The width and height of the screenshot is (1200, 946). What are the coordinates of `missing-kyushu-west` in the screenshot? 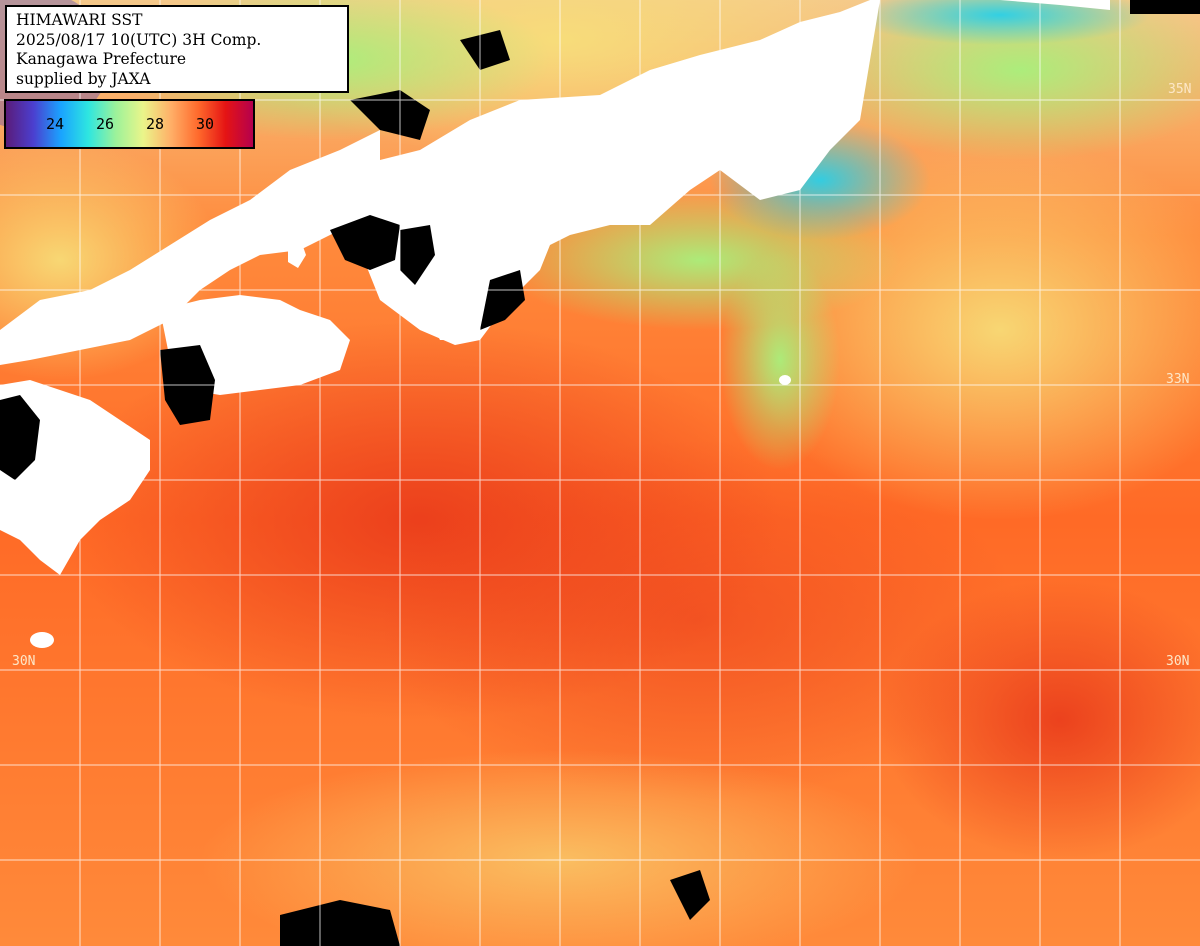 It's located at (20, 437).